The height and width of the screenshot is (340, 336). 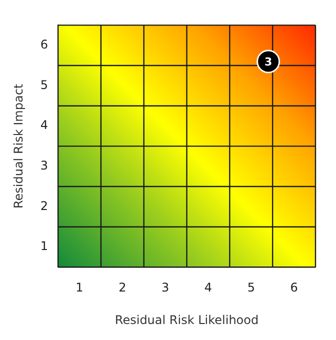 What do you see at coordinates (44, 85) in the screenshot?
I see `y-tick-label: 5` at bounding box center [44, 85].